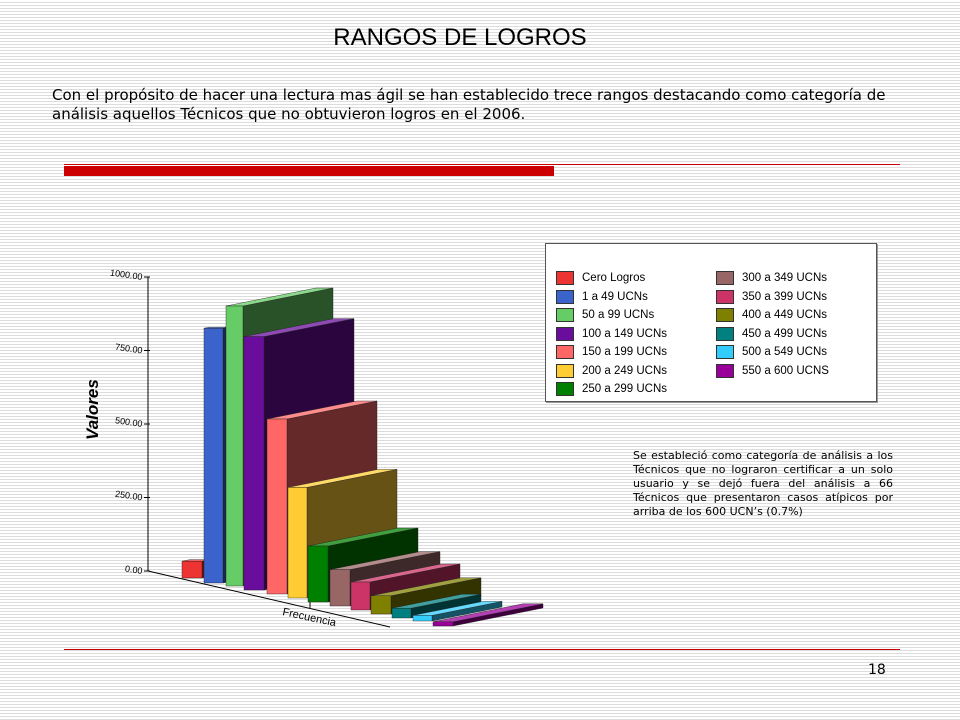 The image size is (960, 720). I want to click on chart-axes: 0.00 250.00 500.00 750.00 1000.00, so click(250, 448).